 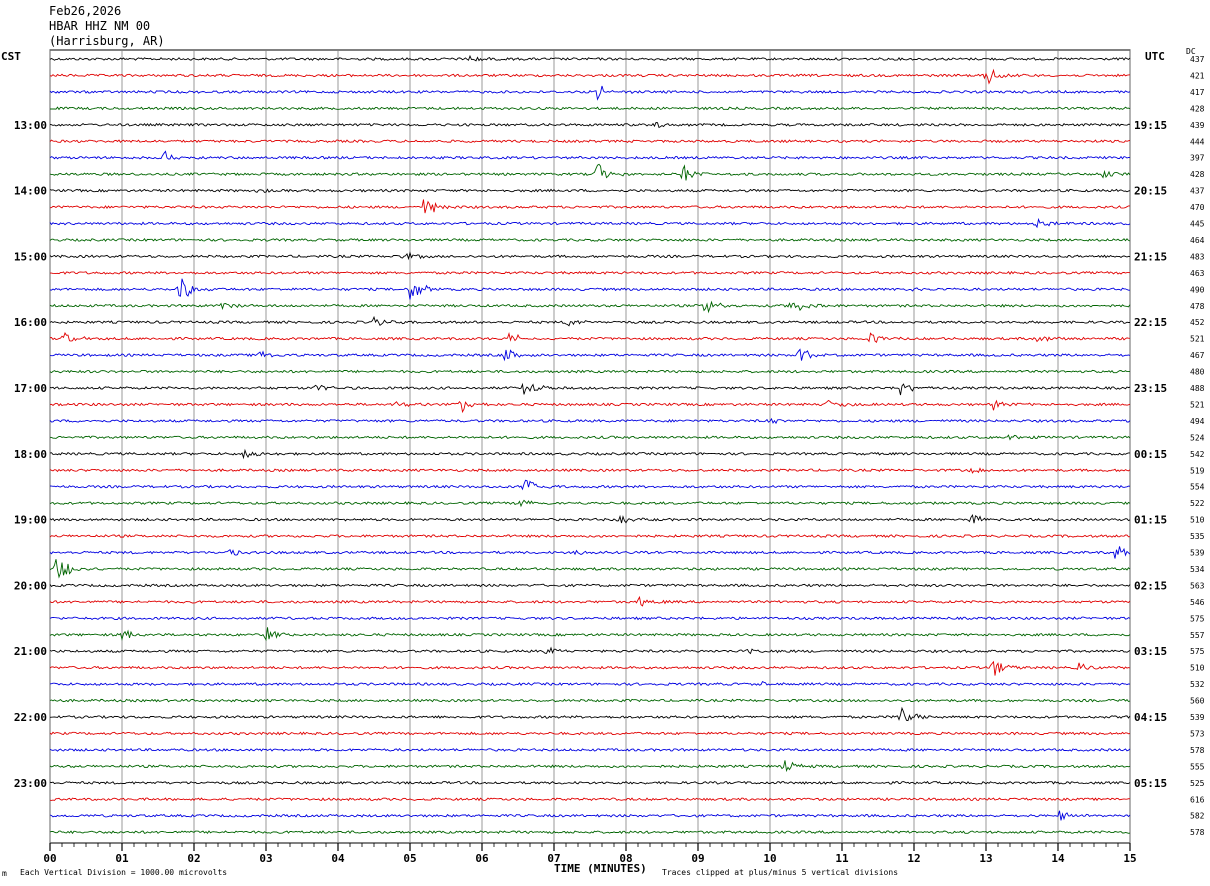 I want to click on right-hour-label: 00:15, so click(x=1150, y=454).